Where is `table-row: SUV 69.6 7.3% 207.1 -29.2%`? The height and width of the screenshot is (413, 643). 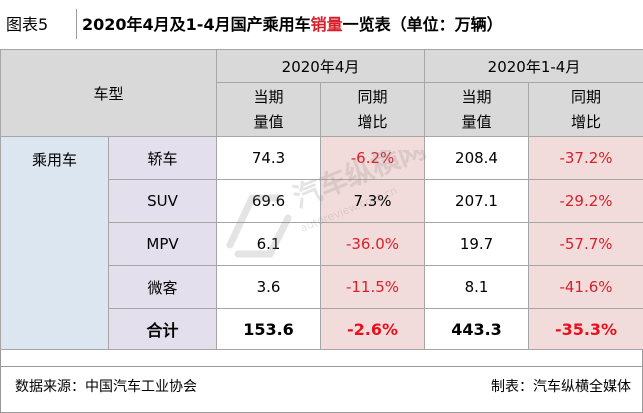 table-row: SUV 69.6 7.3% 207.1 -29.2% is located at coordinates (322, 201).